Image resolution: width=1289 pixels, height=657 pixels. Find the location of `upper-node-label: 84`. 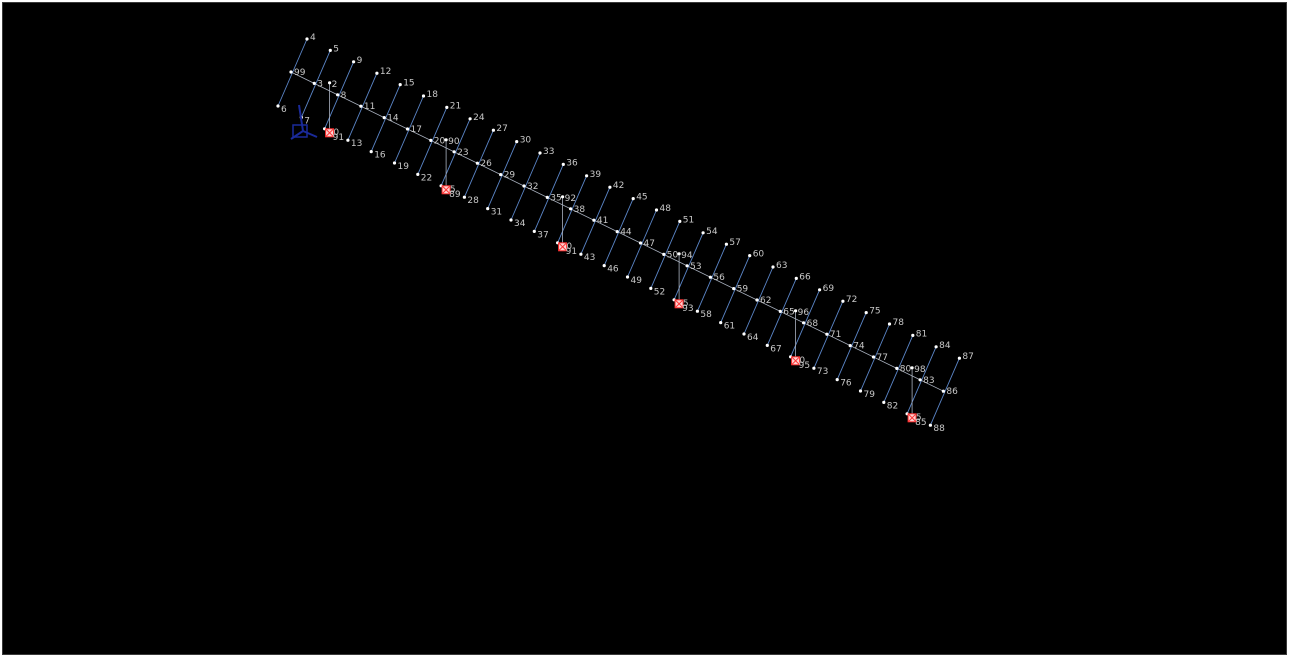

upper-node-label: 84 is located at coordinates (945, 346).